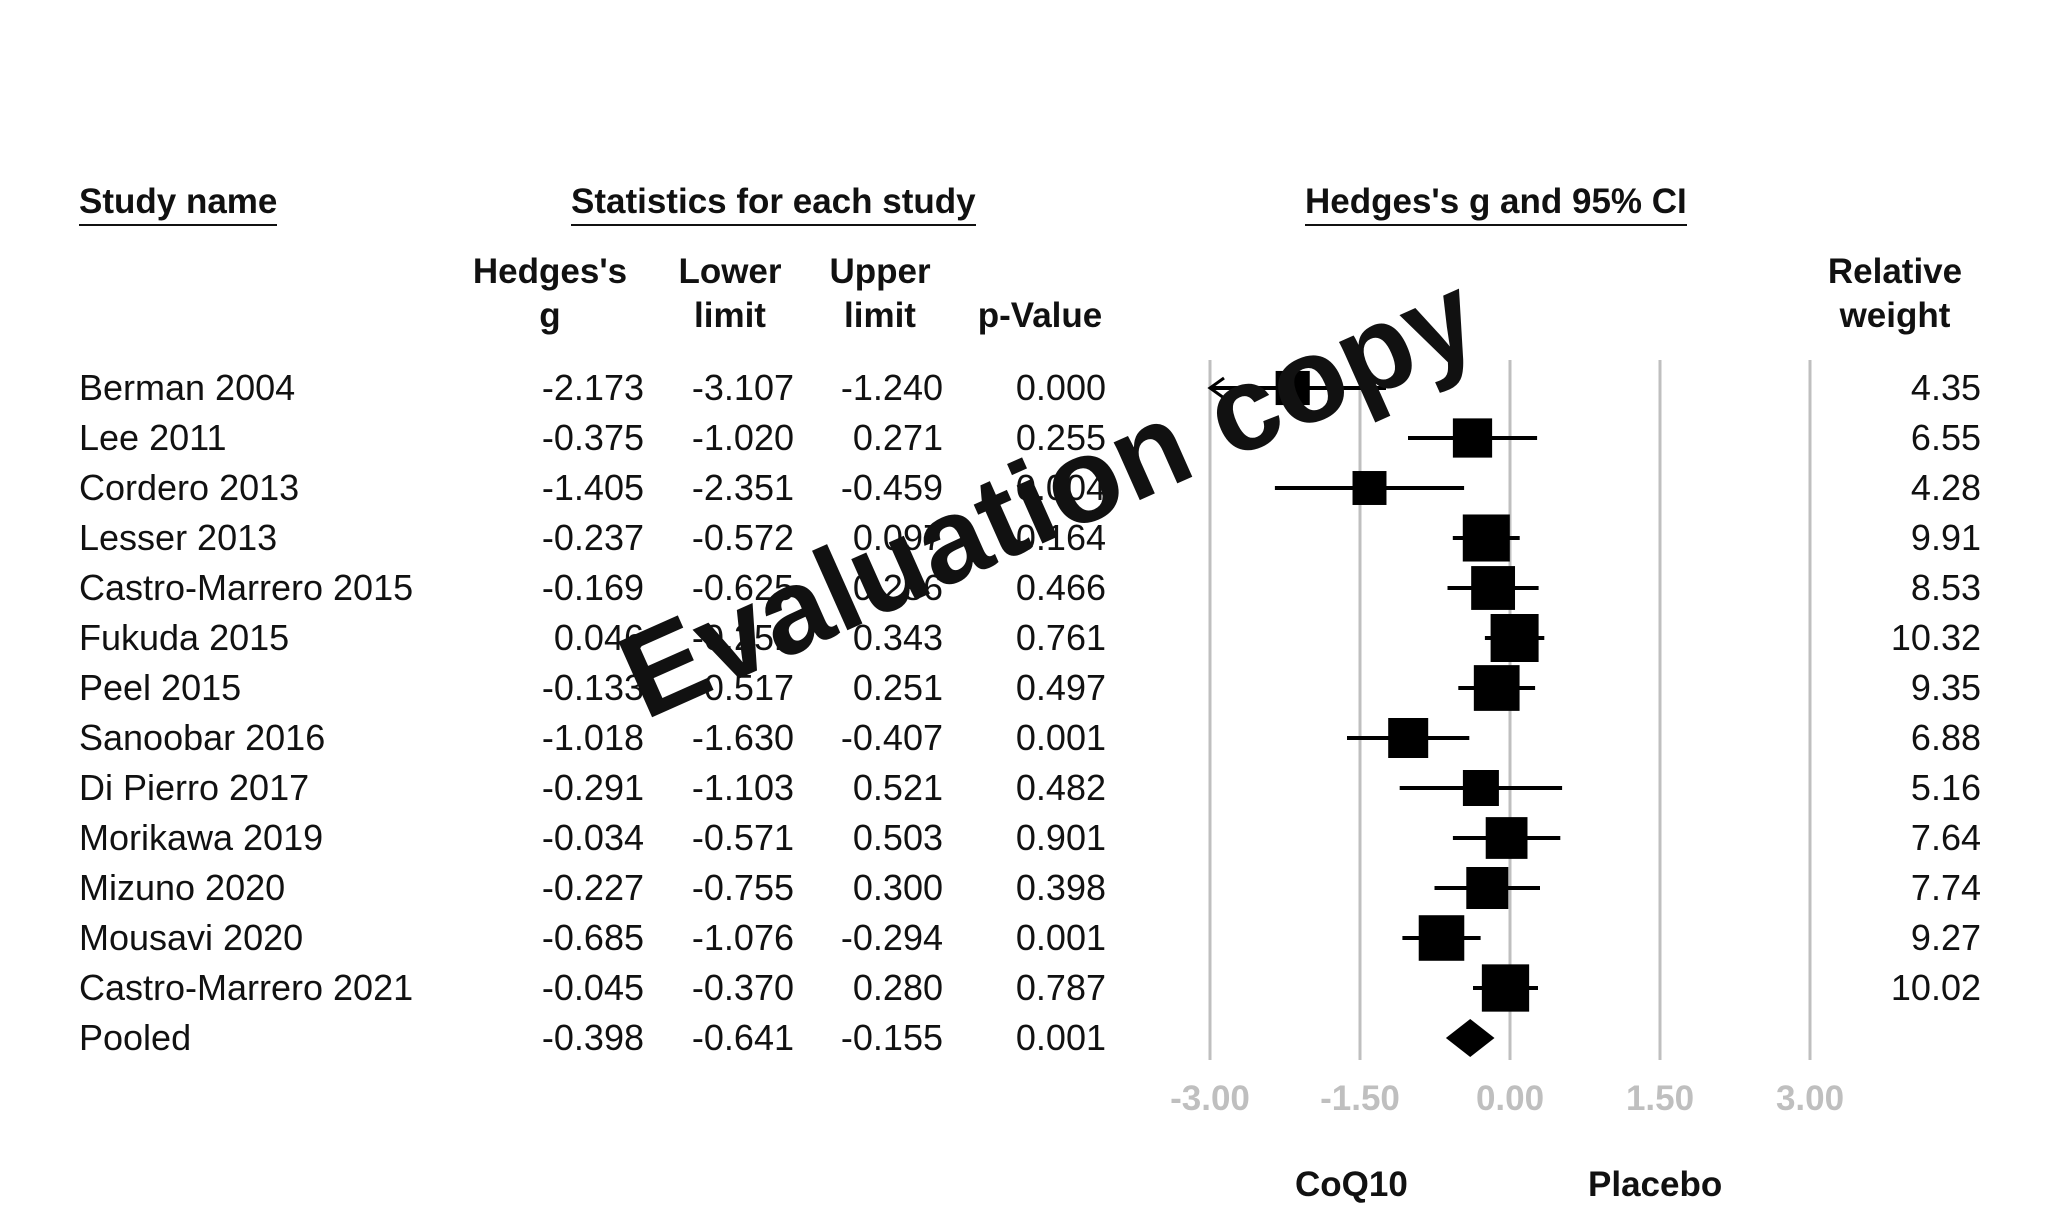 This screenshot has width=2048, height=1229. What do you see at coordinates (1060, 487) in the screenshot?
I see `p-value-cell: 0.004` at bounding box center [1060, 487].